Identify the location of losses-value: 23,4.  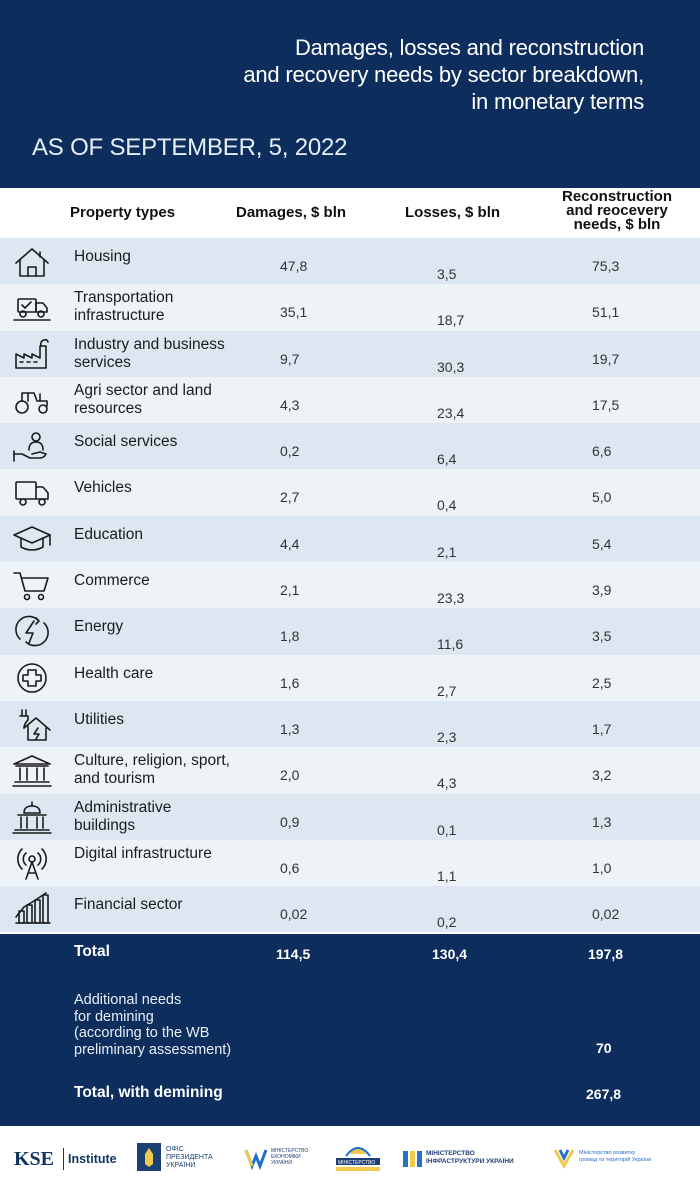
(451, 412).